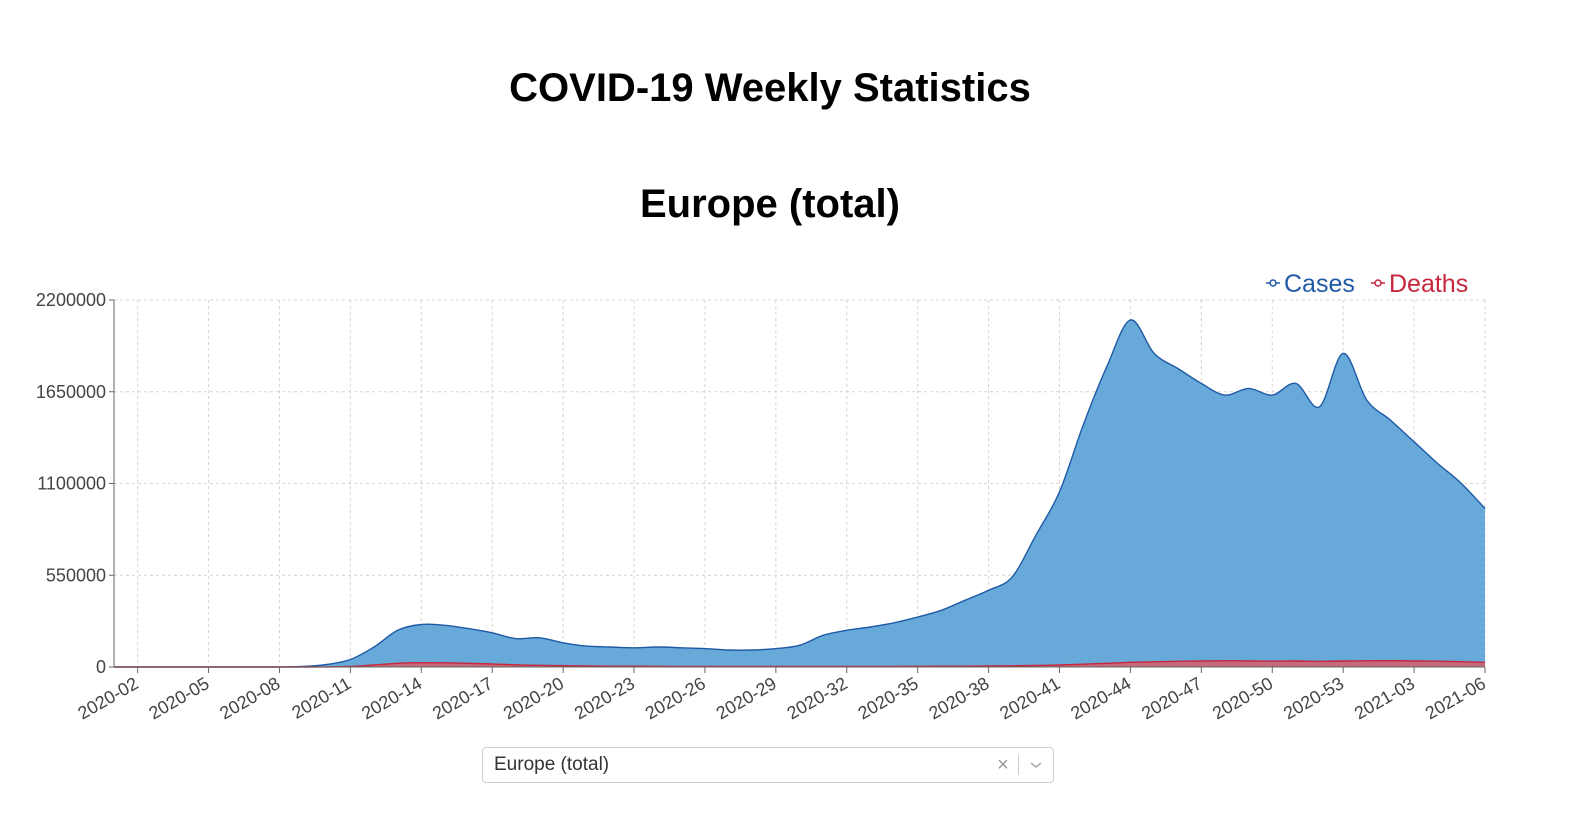 The image size is (1573, 815). I want to click on x-tick-label: 2020-50, so click(1242, 698).